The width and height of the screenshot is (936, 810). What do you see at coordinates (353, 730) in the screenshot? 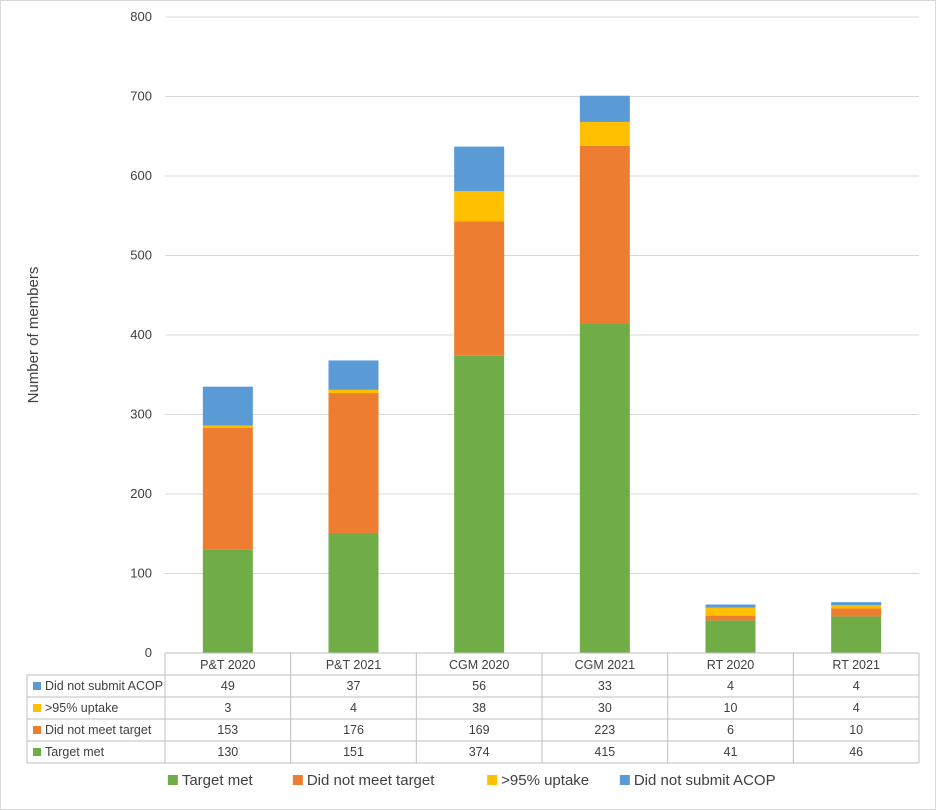
I see `table-cell-value: 176` at bounding box center [353, 730].